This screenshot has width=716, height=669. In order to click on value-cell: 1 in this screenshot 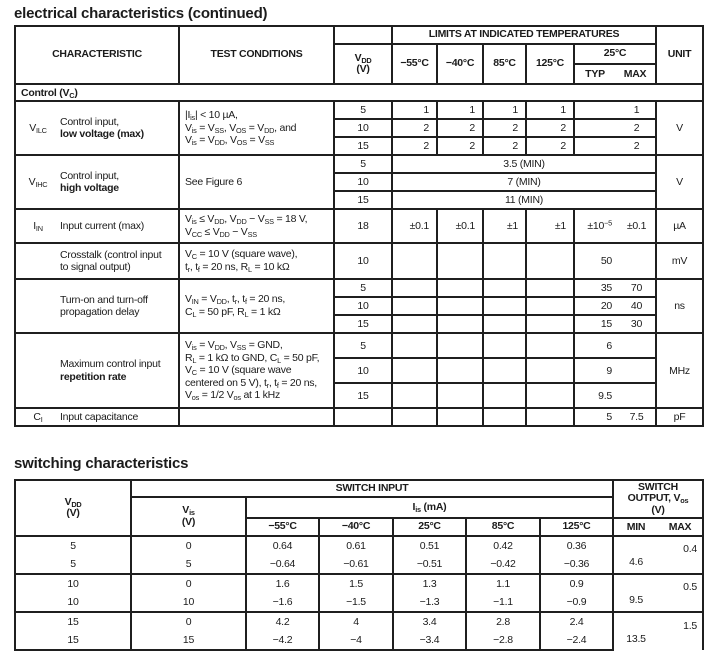, I will do `click(615, 110)`.